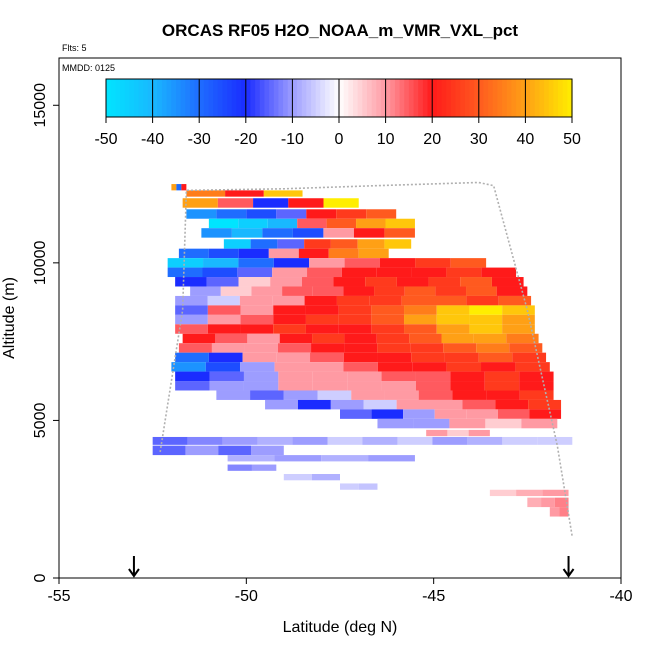 Image resolution: width=650 pixels, height=650 pixels. I want to click on colorbar: -50 -40 -30 -20 -10 0 10 20 30 40 50, so click(337, 113).